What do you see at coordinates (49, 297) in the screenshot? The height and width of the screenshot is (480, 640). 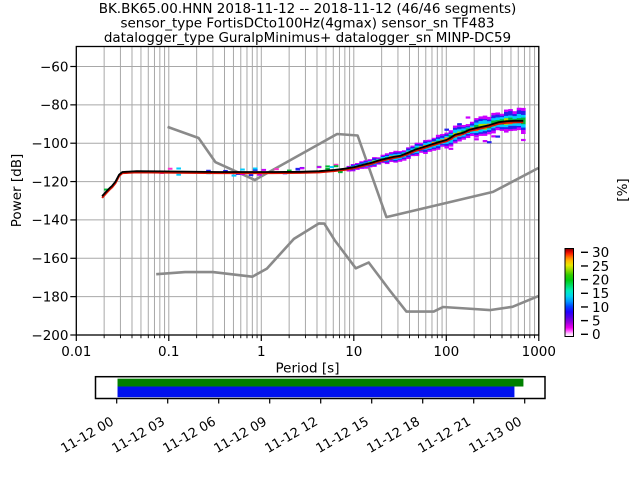 I see `y-tick-label: −180` at bounding box center [49, 297].